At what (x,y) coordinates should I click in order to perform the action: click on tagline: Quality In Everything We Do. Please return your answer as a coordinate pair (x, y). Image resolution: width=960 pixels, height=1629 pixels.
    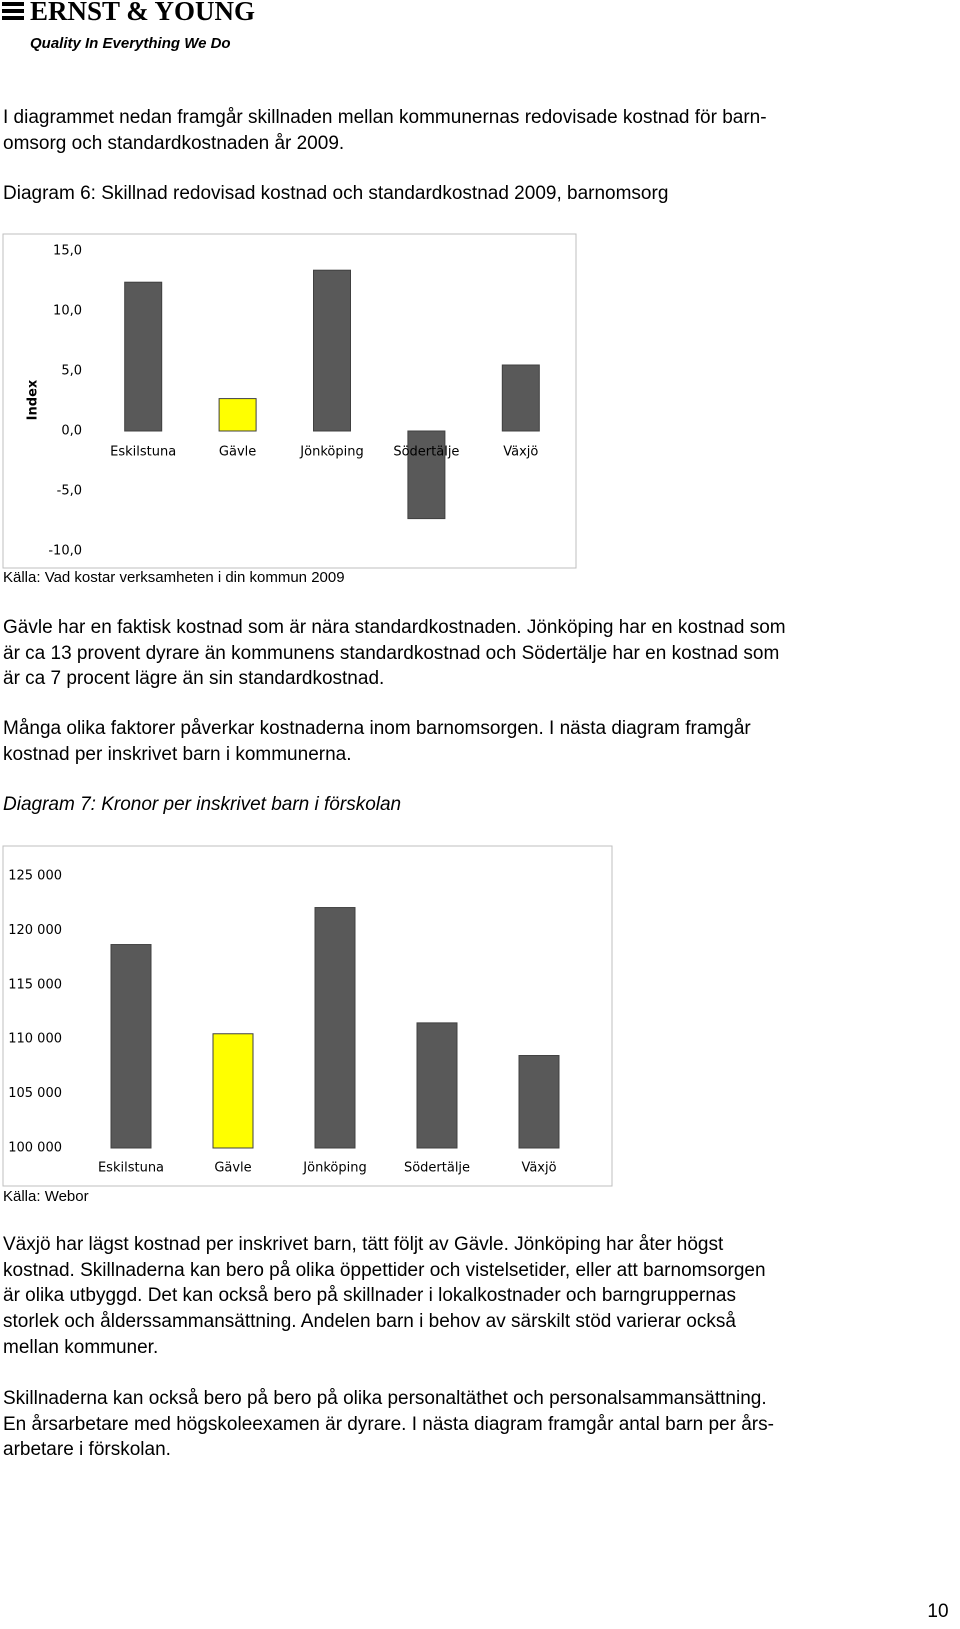
    Looking at the image, I should click on (130, 43).